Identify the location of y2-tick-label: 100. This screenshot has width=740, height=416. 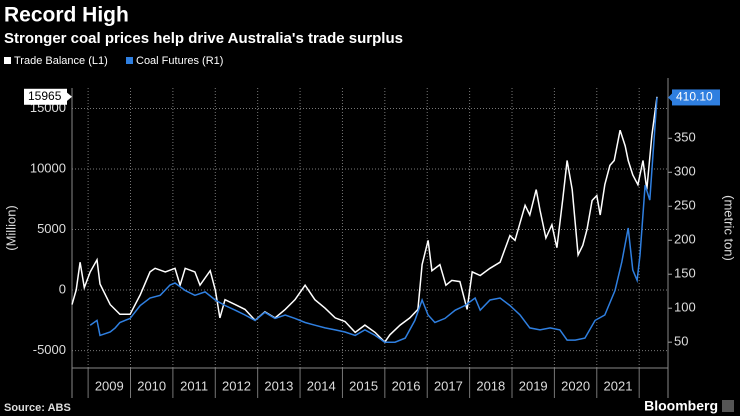
(685, 307).